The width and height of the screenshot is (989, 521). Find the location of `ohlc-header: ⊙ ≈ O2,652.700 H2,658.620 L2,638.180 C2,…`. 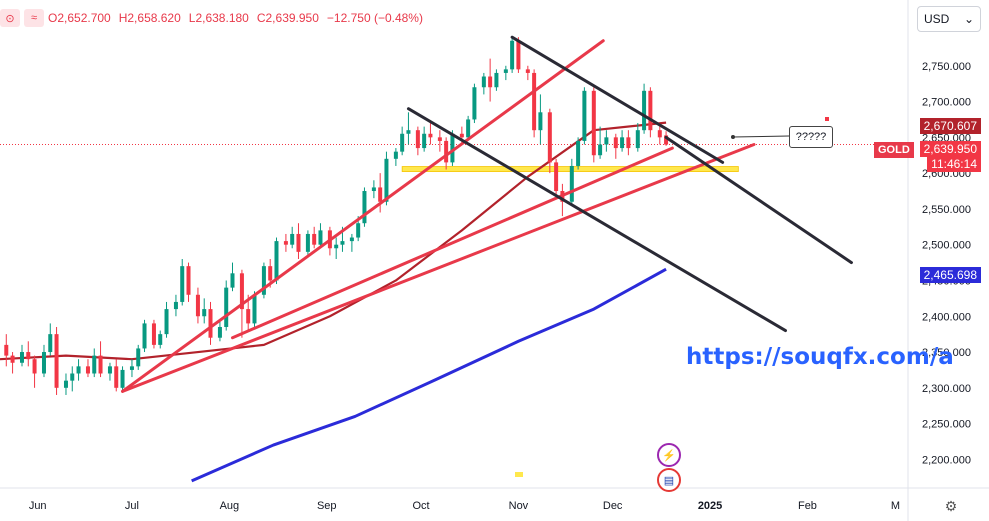

ohlc-header: ⊙ ≈ O2,652.700 H2,658.620 L2,638.180 C2,… is located at coordinates (215, 18).